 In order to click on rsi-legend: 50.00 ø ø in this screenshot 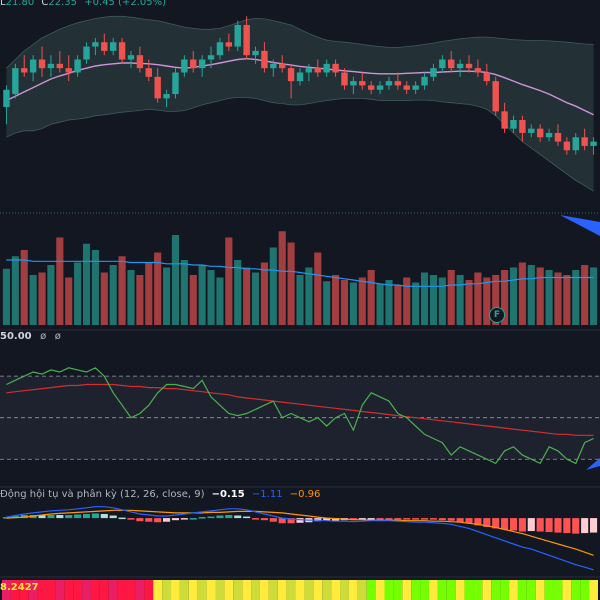, I will do `click(33, 336)`.